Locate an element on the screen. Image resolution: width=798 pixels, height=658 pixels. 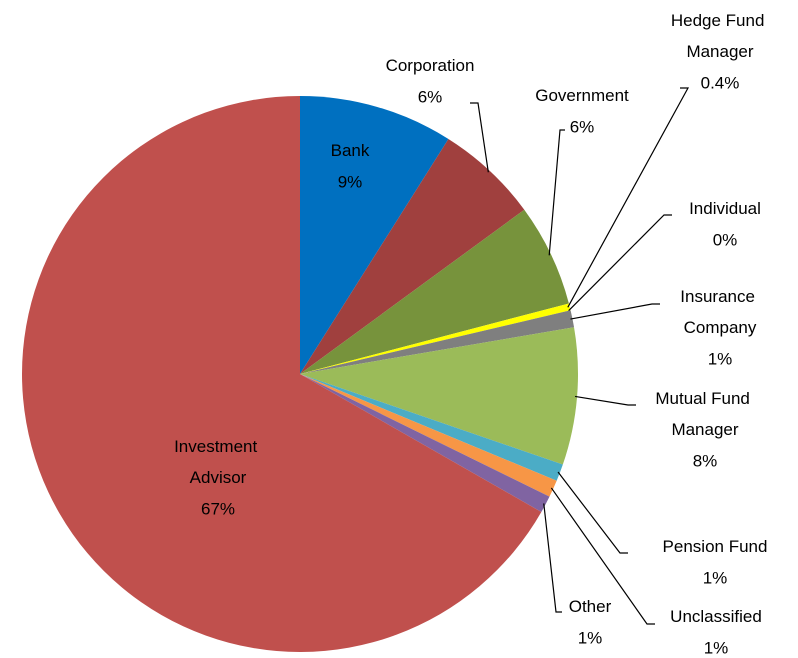
slice-value-label: 9% is located at coordinates (350, 181).